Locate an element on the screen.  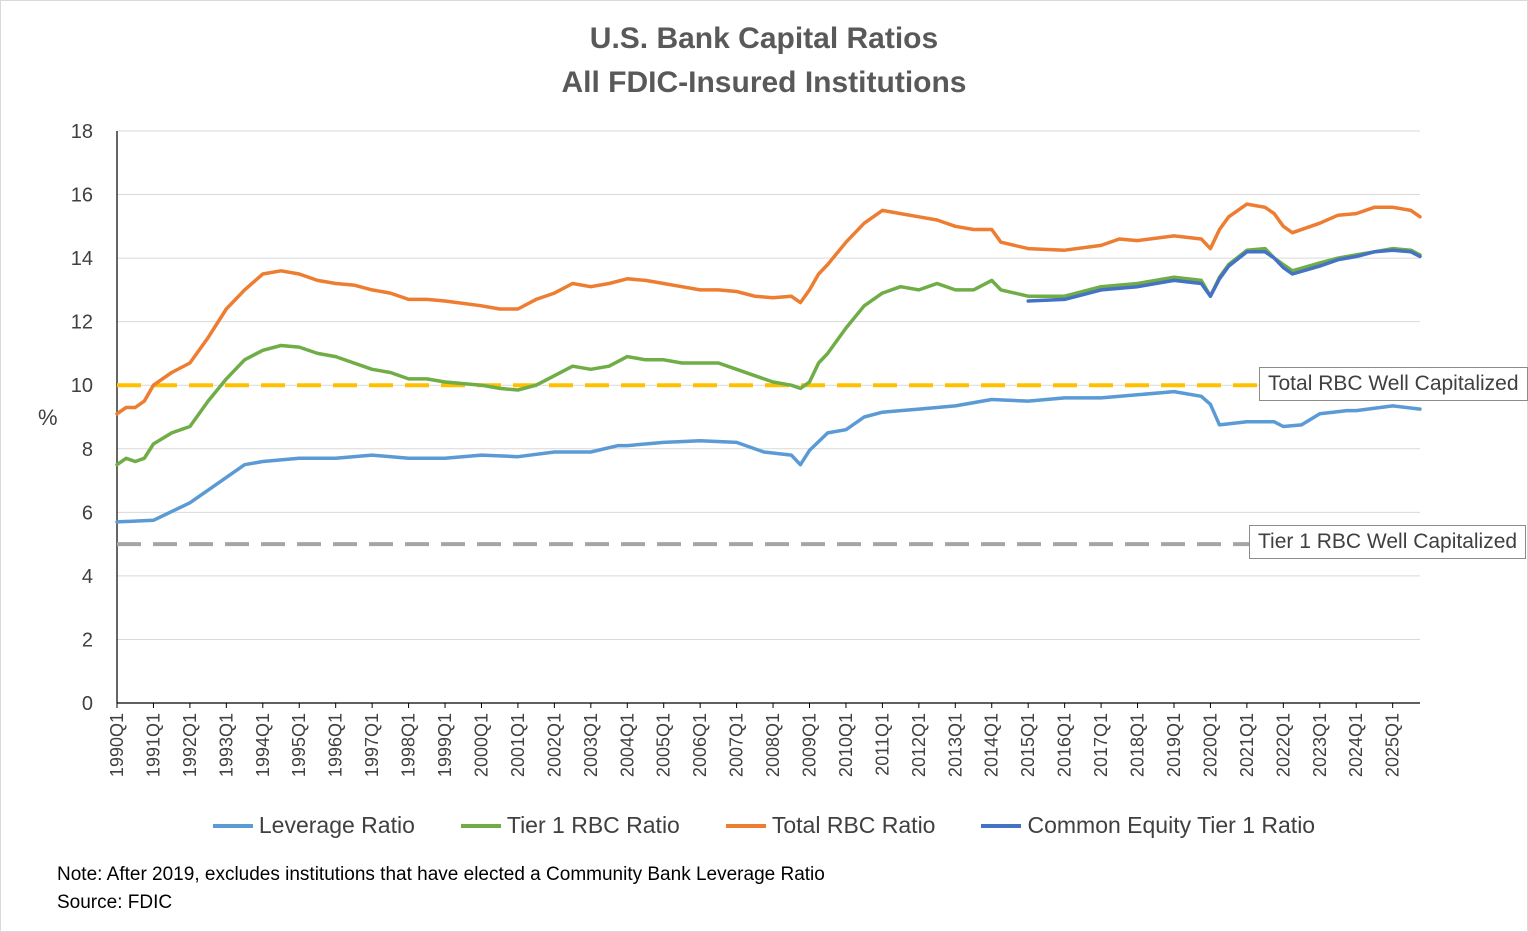
y-tick-label: 12 is located at coordinates (82, 323).